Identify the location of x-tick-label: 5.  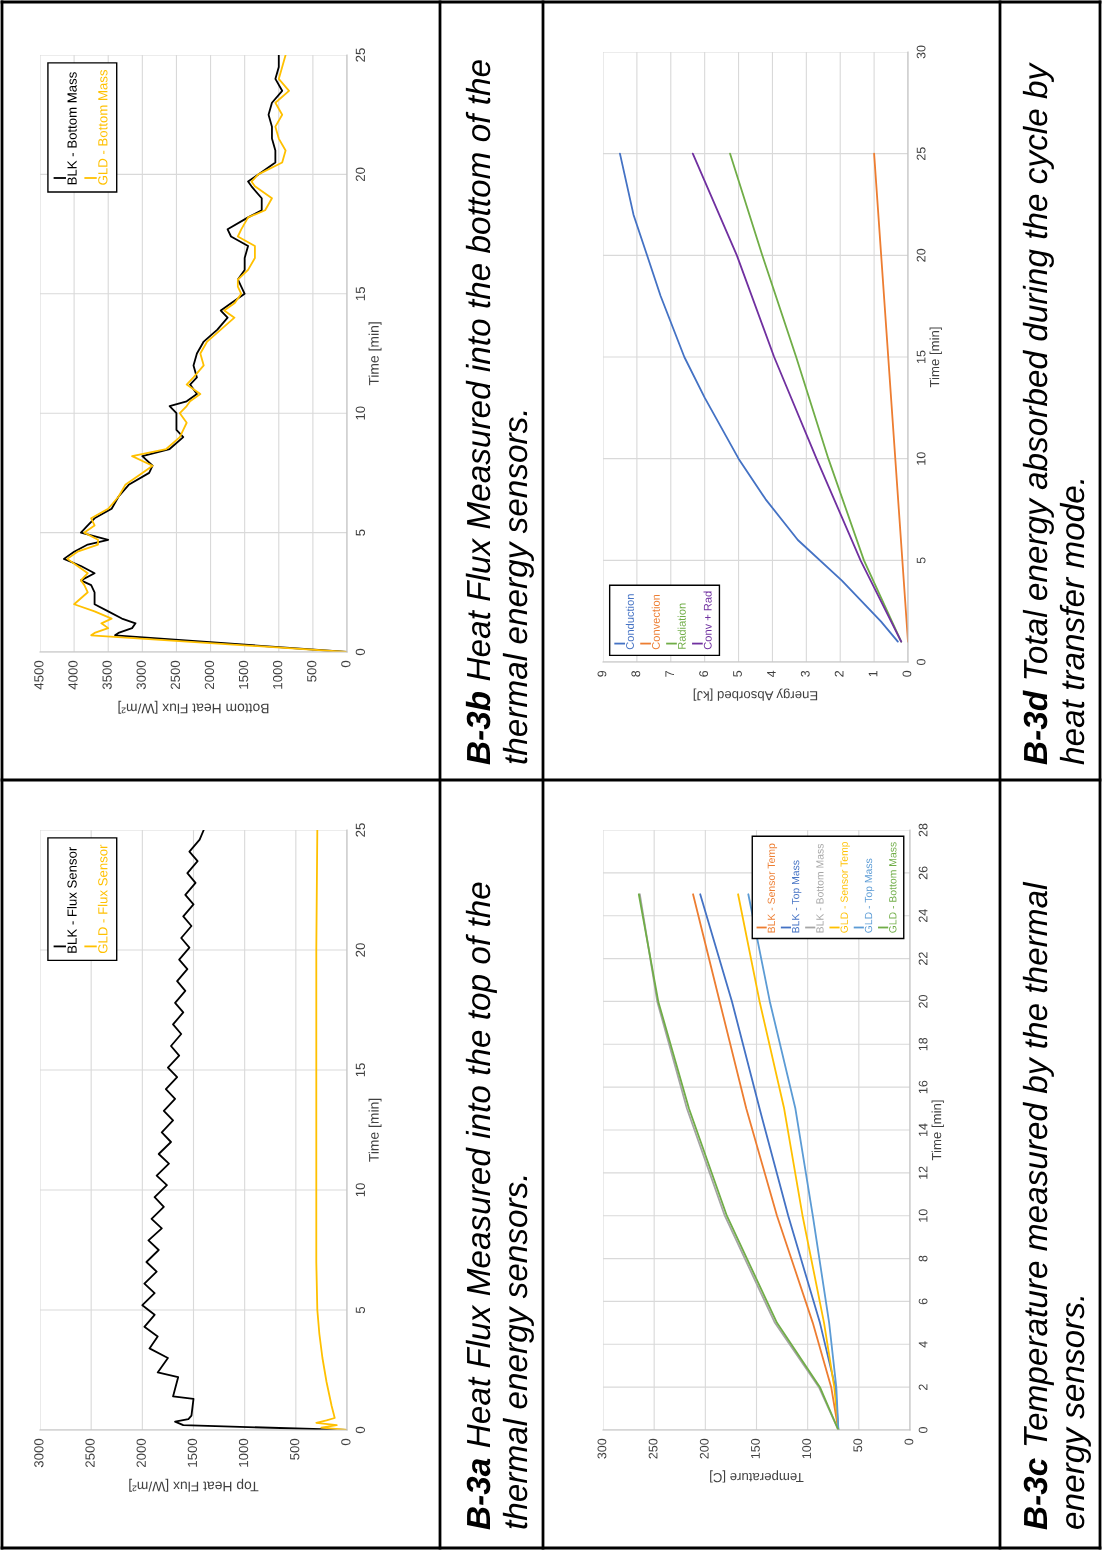
(737, 673).